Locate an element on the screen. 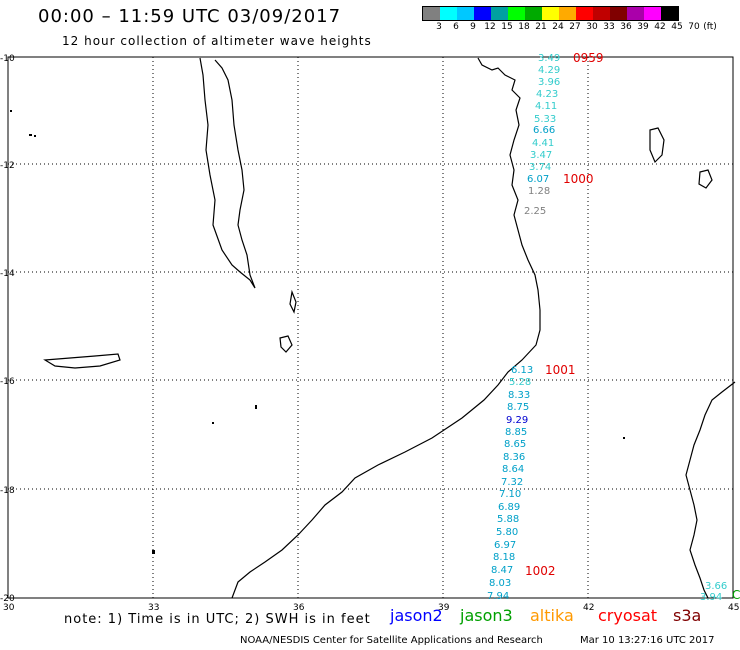  swh-value: 3.74 is located at coordinates (540, 167).